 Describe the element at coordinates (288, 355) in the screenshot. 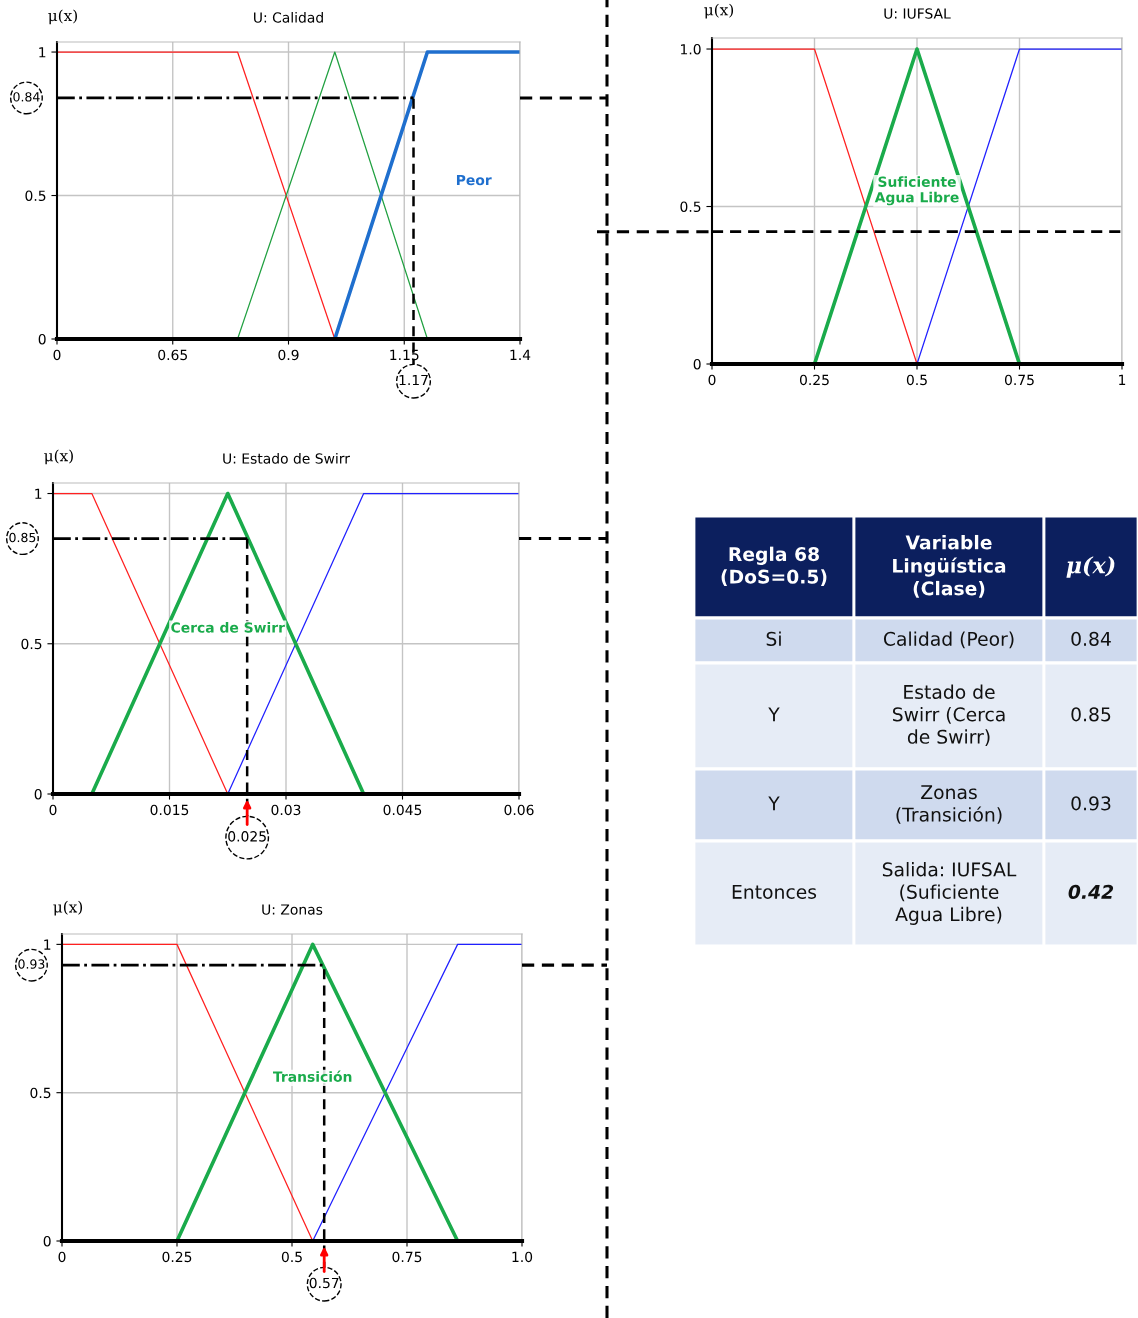

I see `x-tick-label: 0.9` at that location.